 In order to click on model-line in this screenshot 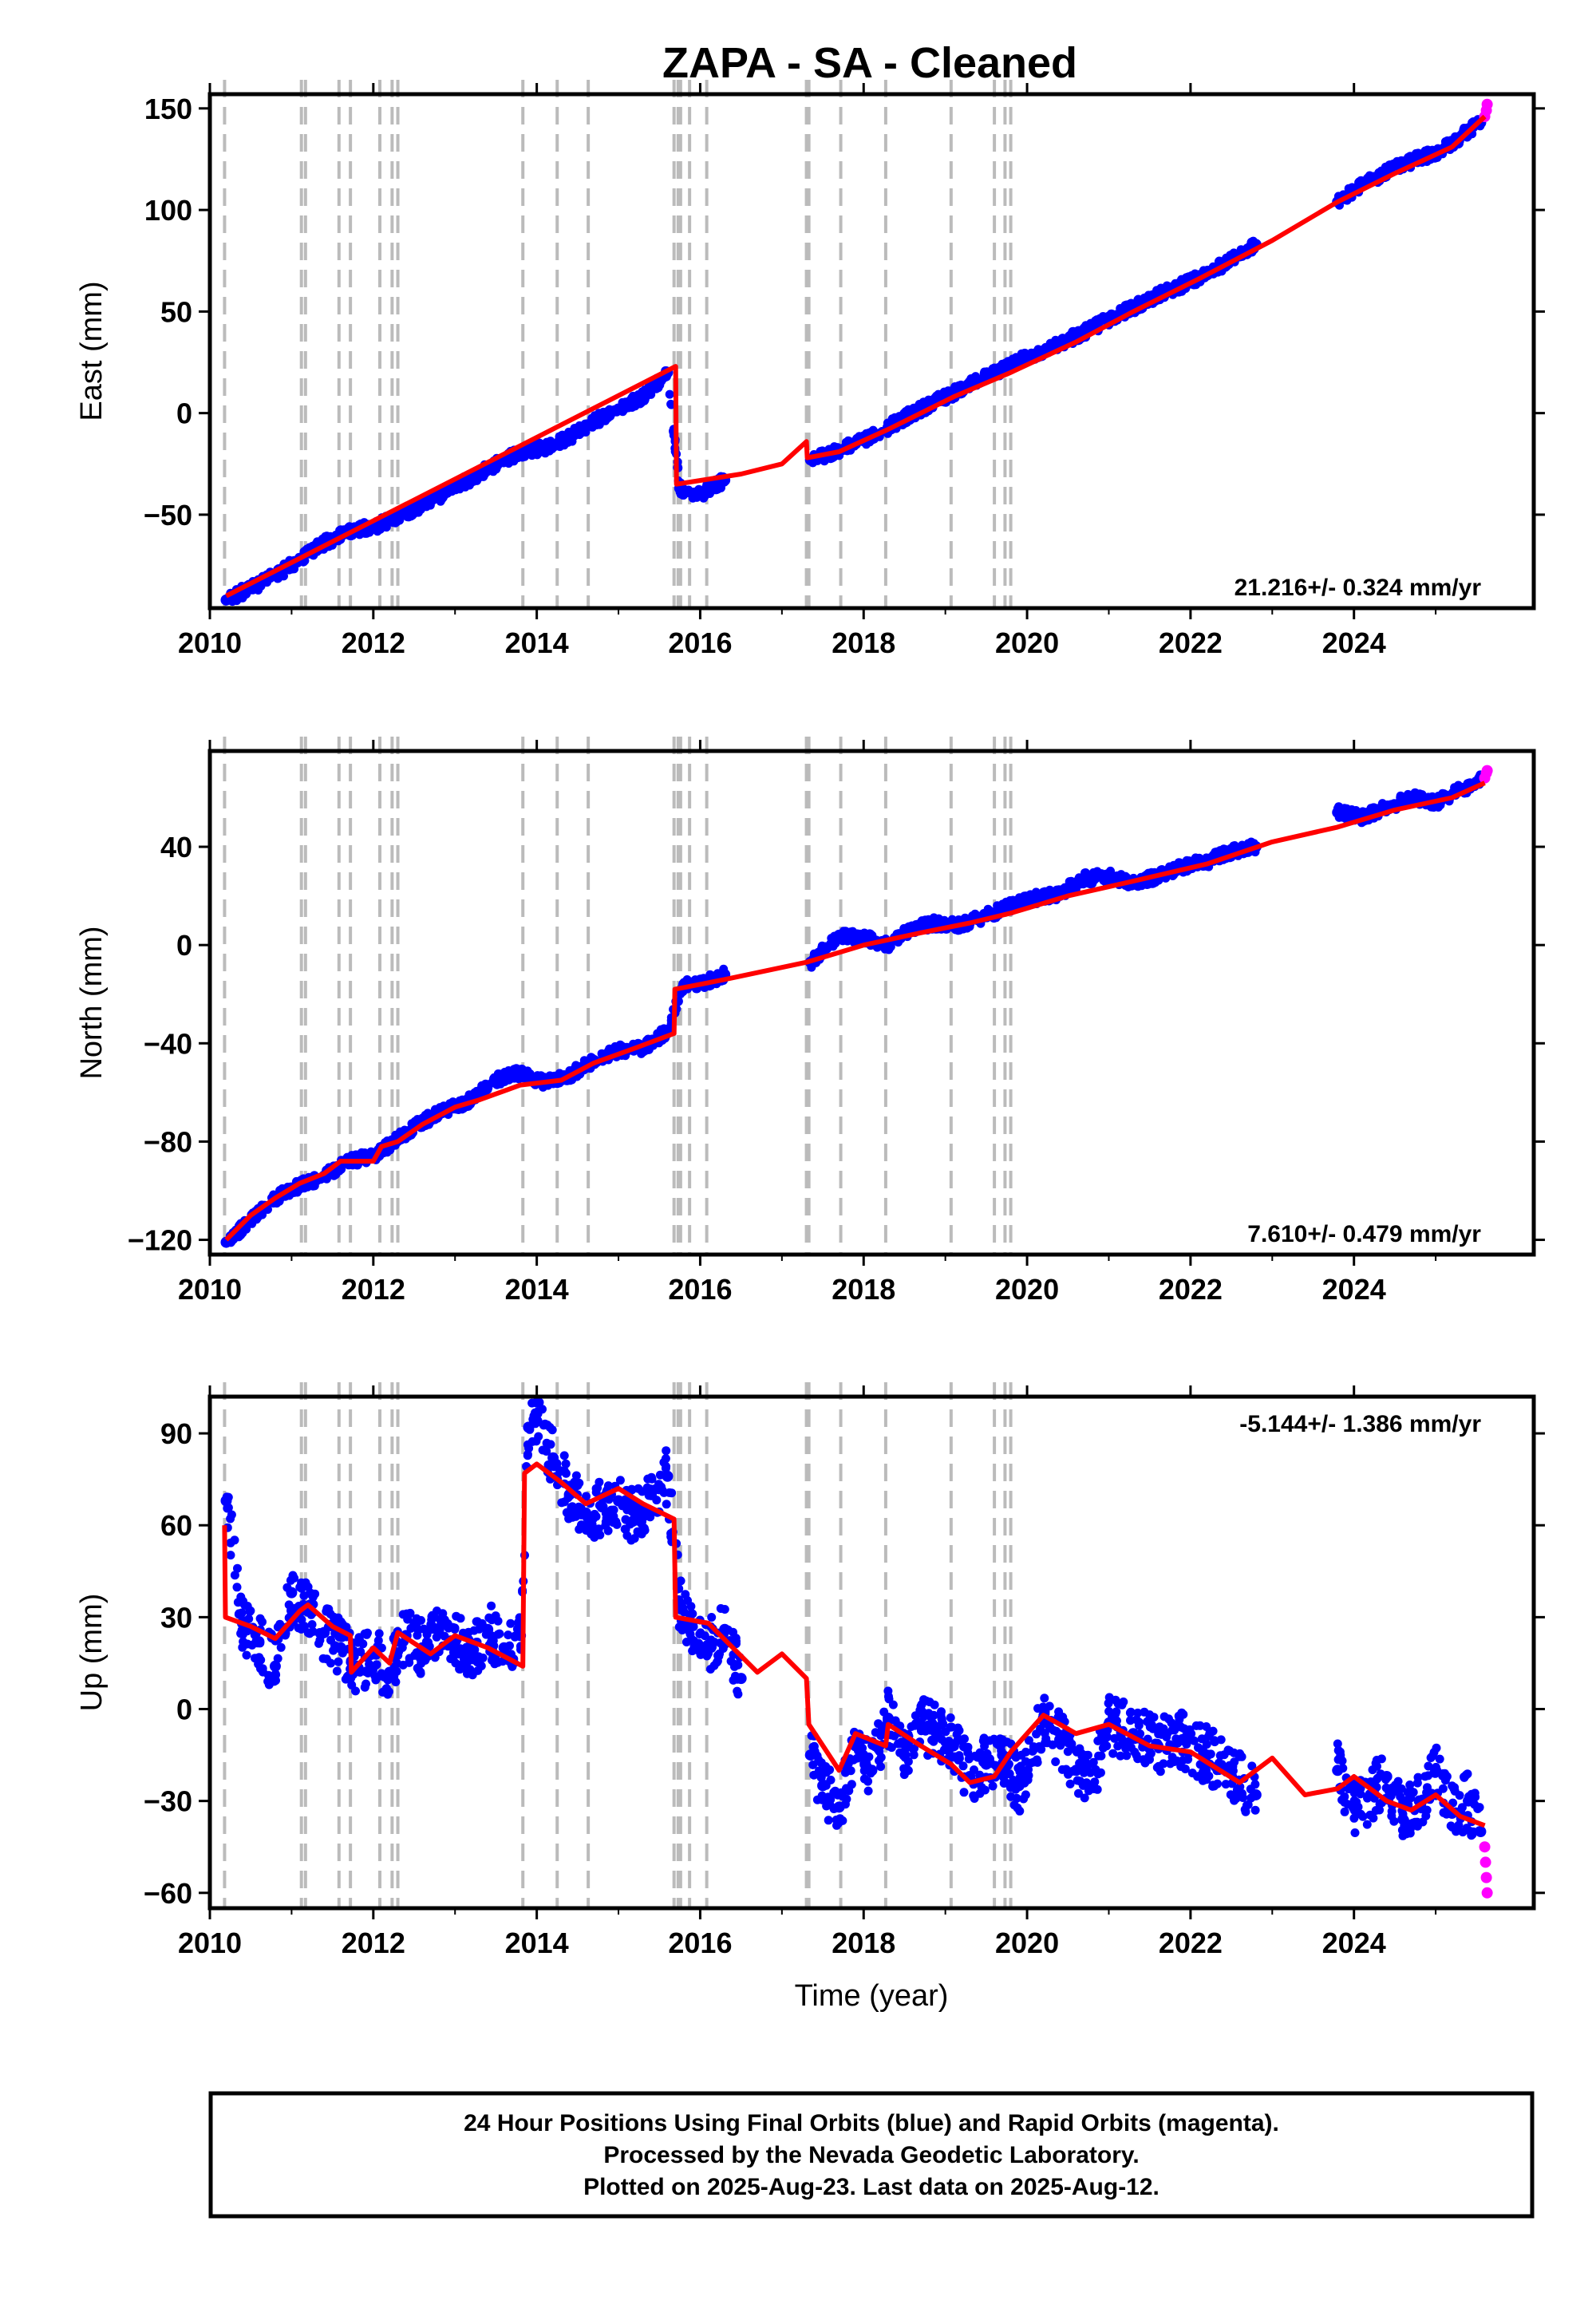, I will do `click(854, 1644)`.